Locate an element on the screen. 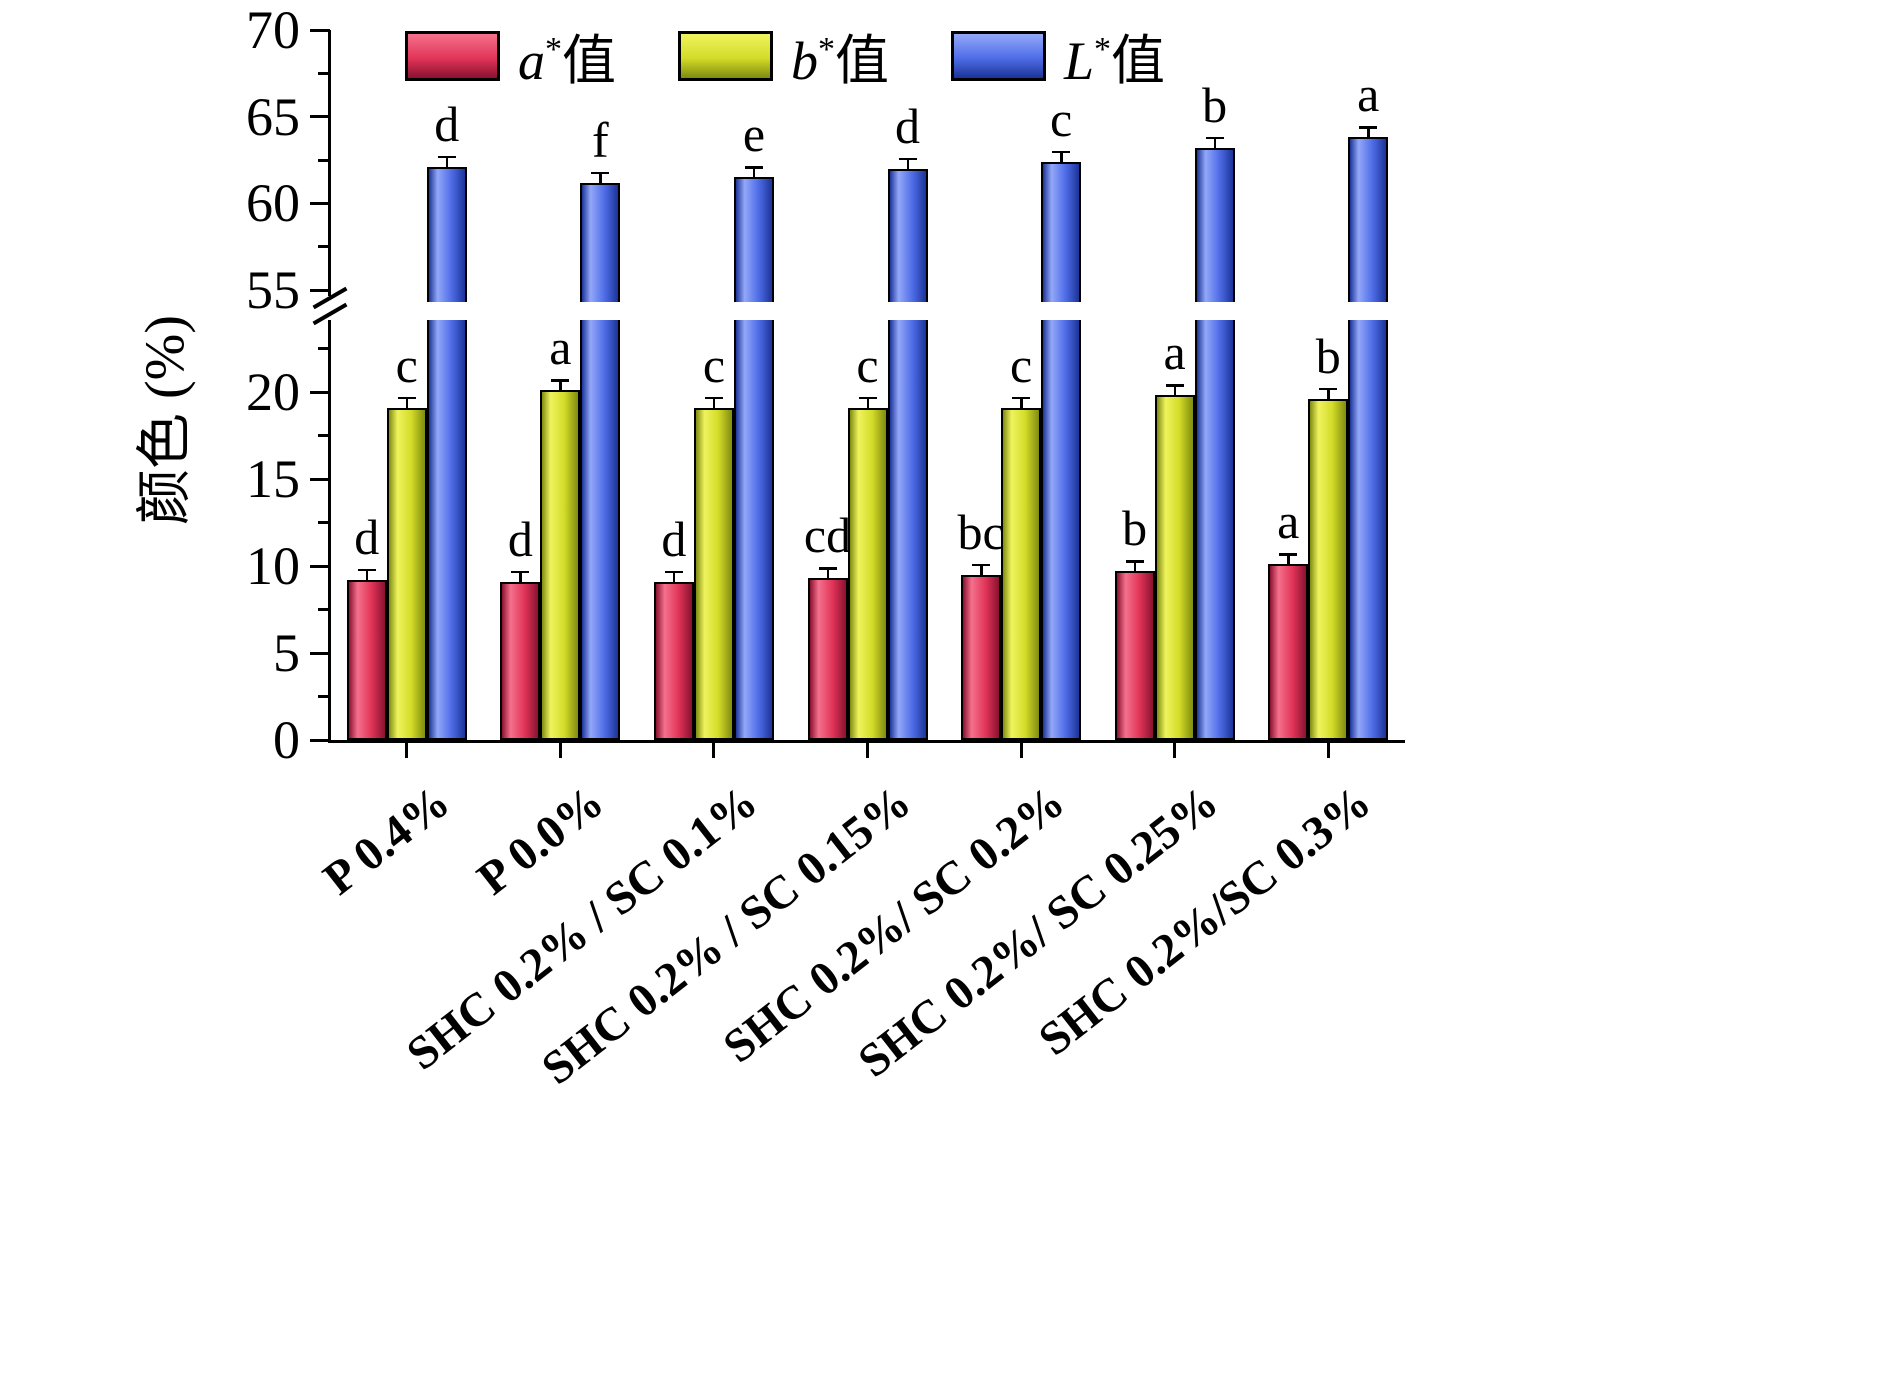 The width and height of the screenshot is (1890, 1400). legend-star-l: * is located at coordinates (1103, 49).